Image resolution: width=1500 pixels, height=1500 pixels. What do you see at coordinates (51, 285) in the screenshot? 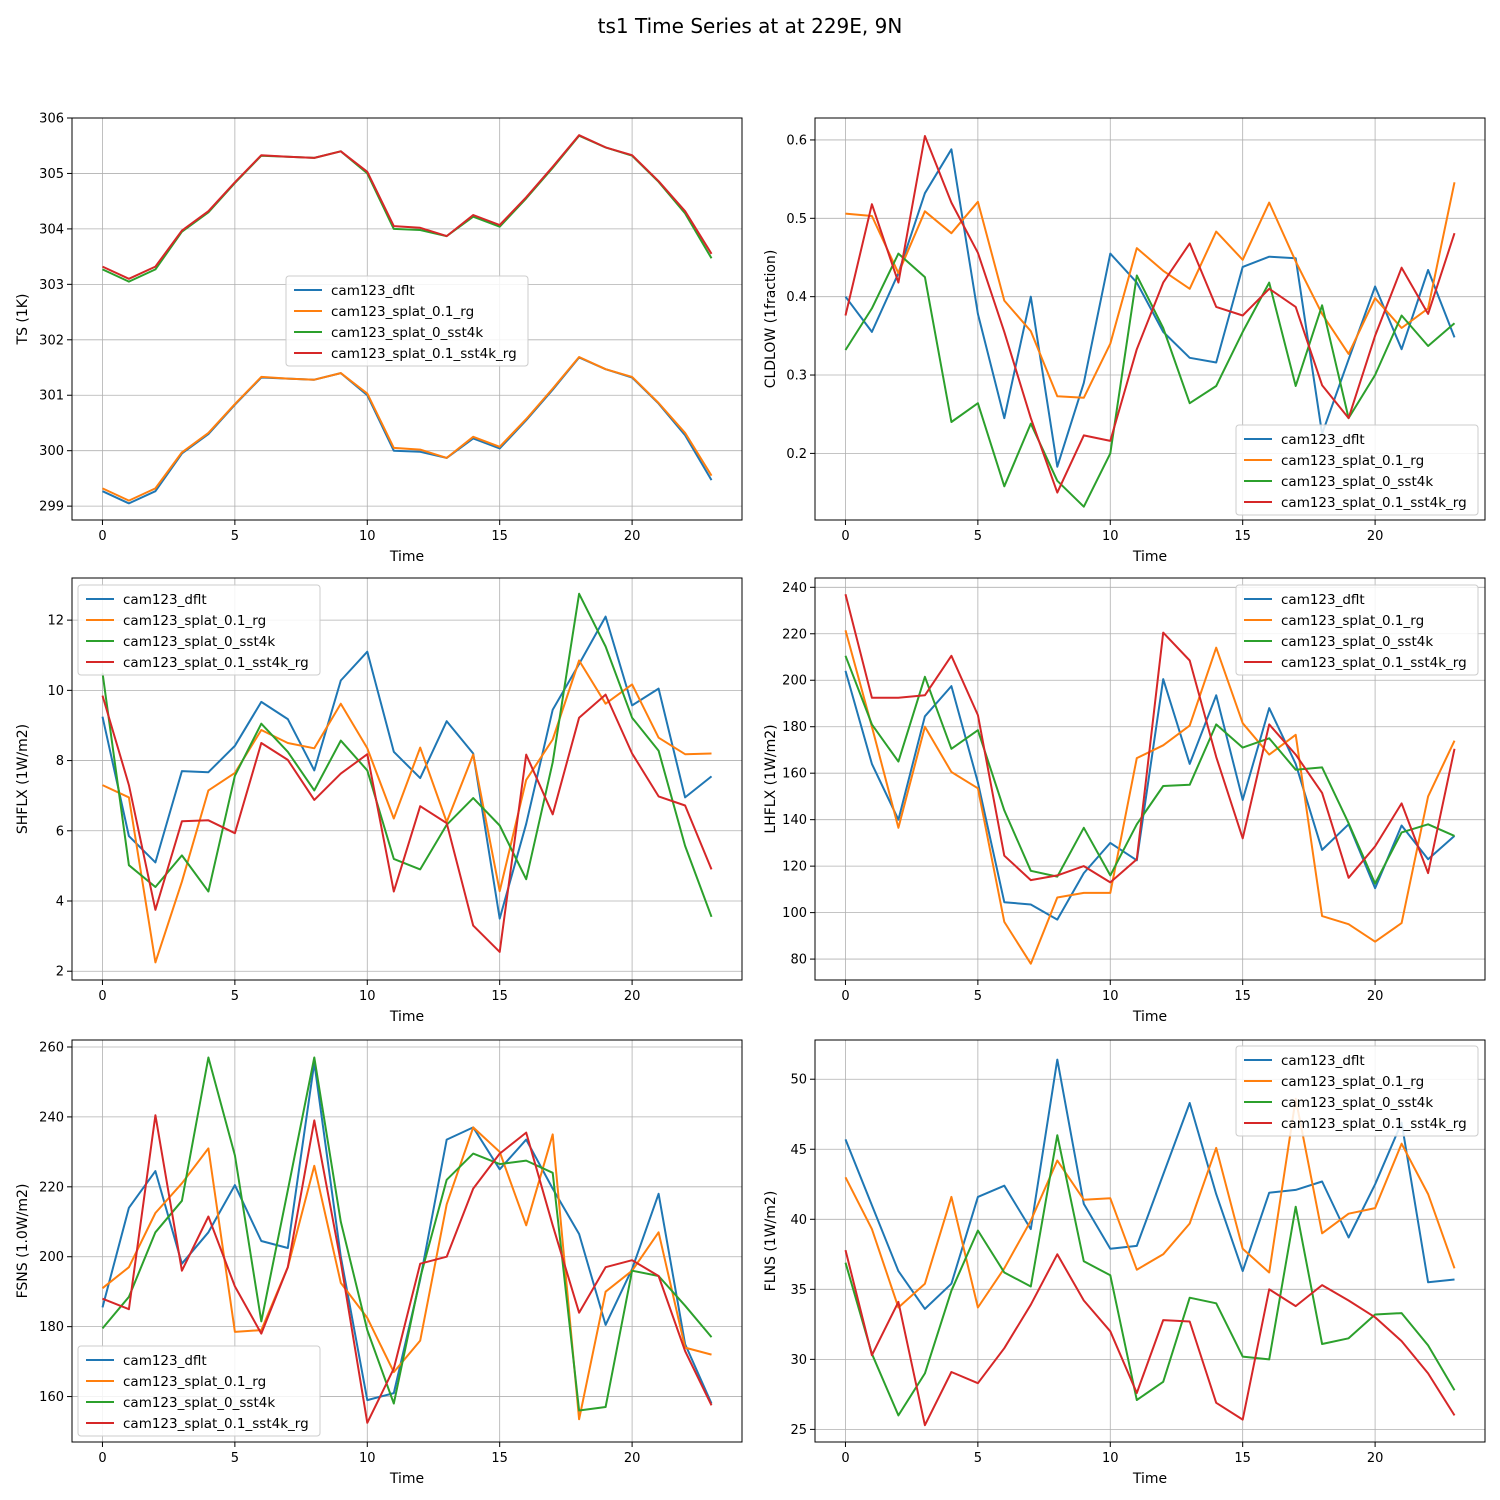
I see `y-tick-label: 303` at bounding box center [51, 285].